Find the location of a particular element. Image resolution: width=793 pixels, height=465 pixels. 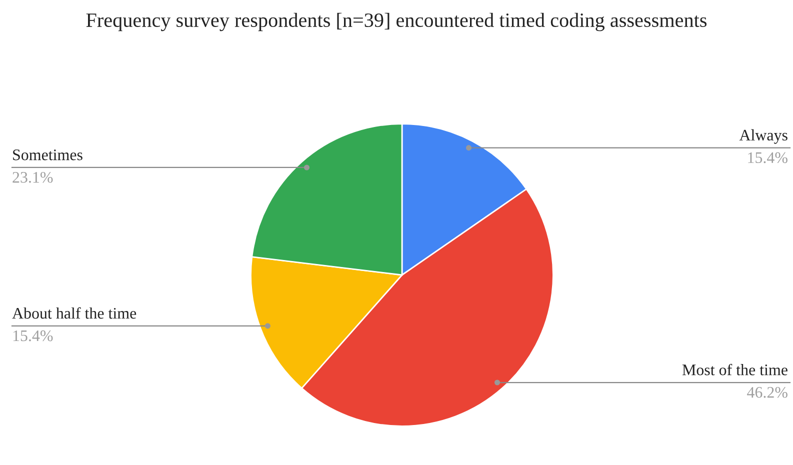

slice-label: Always is located at coordinates (763, 136).